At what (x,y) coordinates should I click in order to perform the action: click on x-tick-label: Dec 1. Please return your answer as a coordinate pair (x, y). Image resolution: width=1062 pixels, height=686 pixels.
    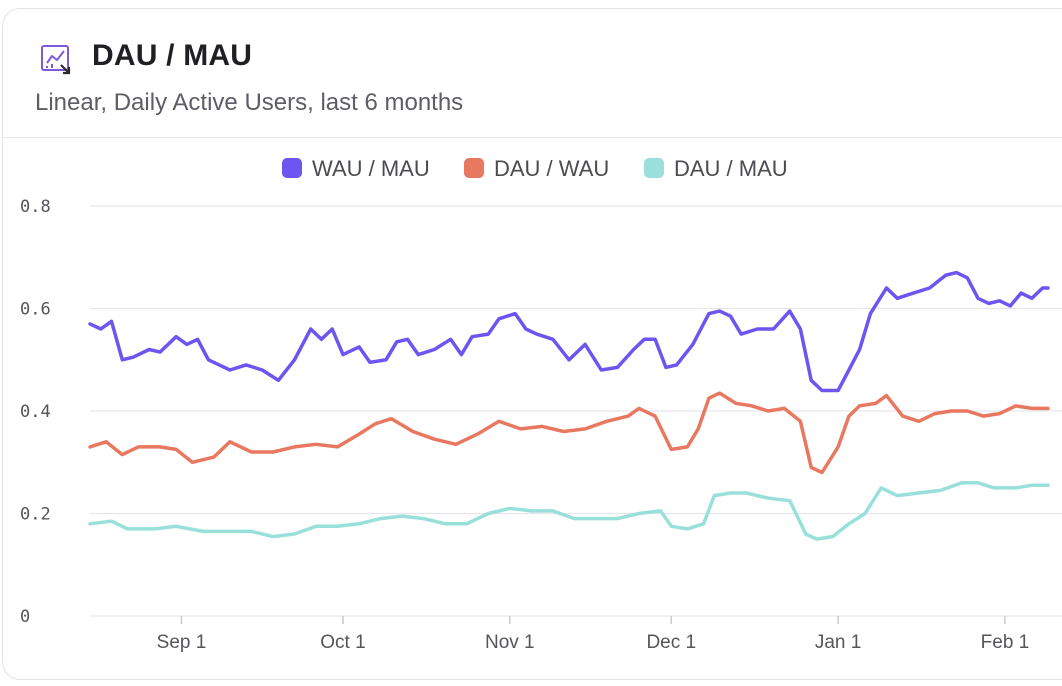
    Looking at the image, I should click on (671, 642).